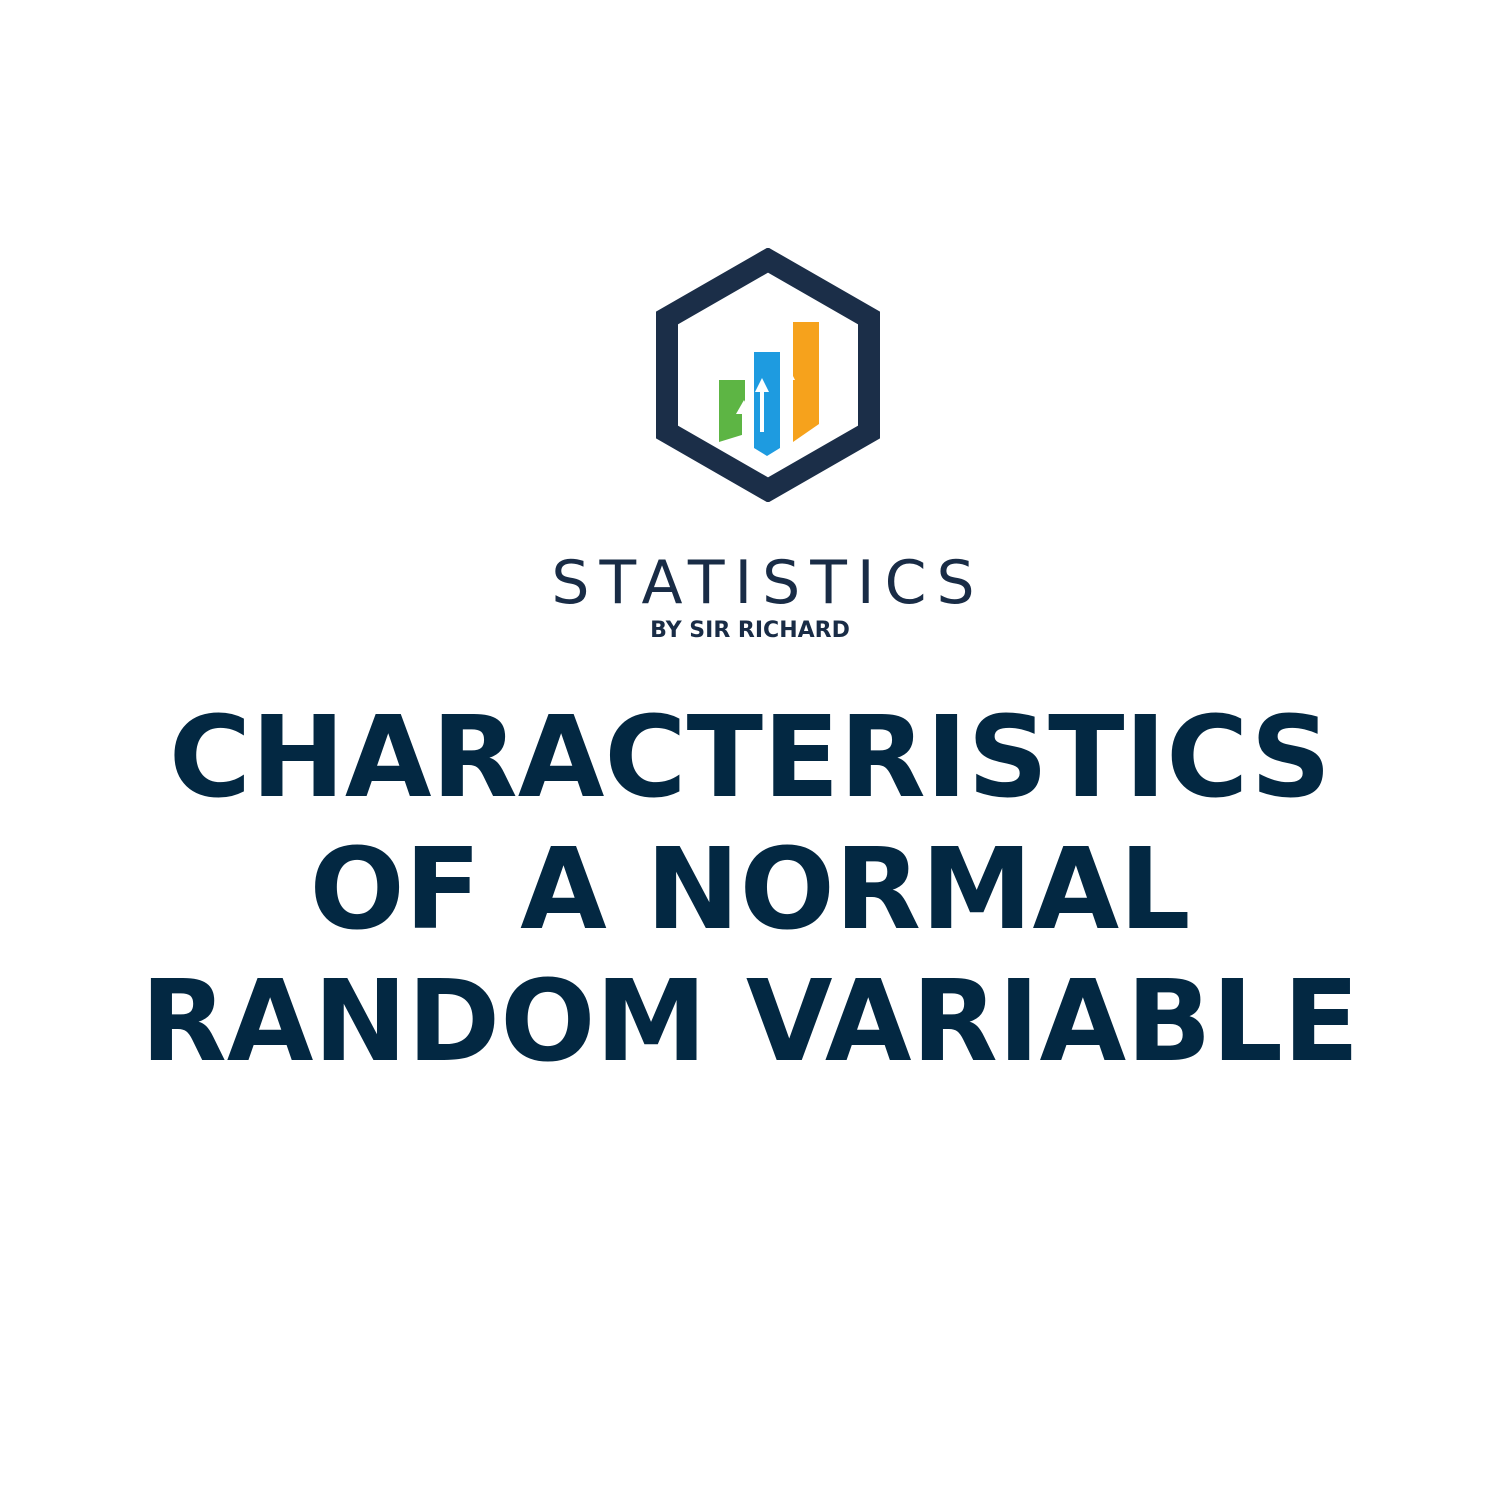  Describe the element at coordinates (750, 1022) in the screenshot. I see `headline-line-3: RANDOM VARIABLE` at that location.